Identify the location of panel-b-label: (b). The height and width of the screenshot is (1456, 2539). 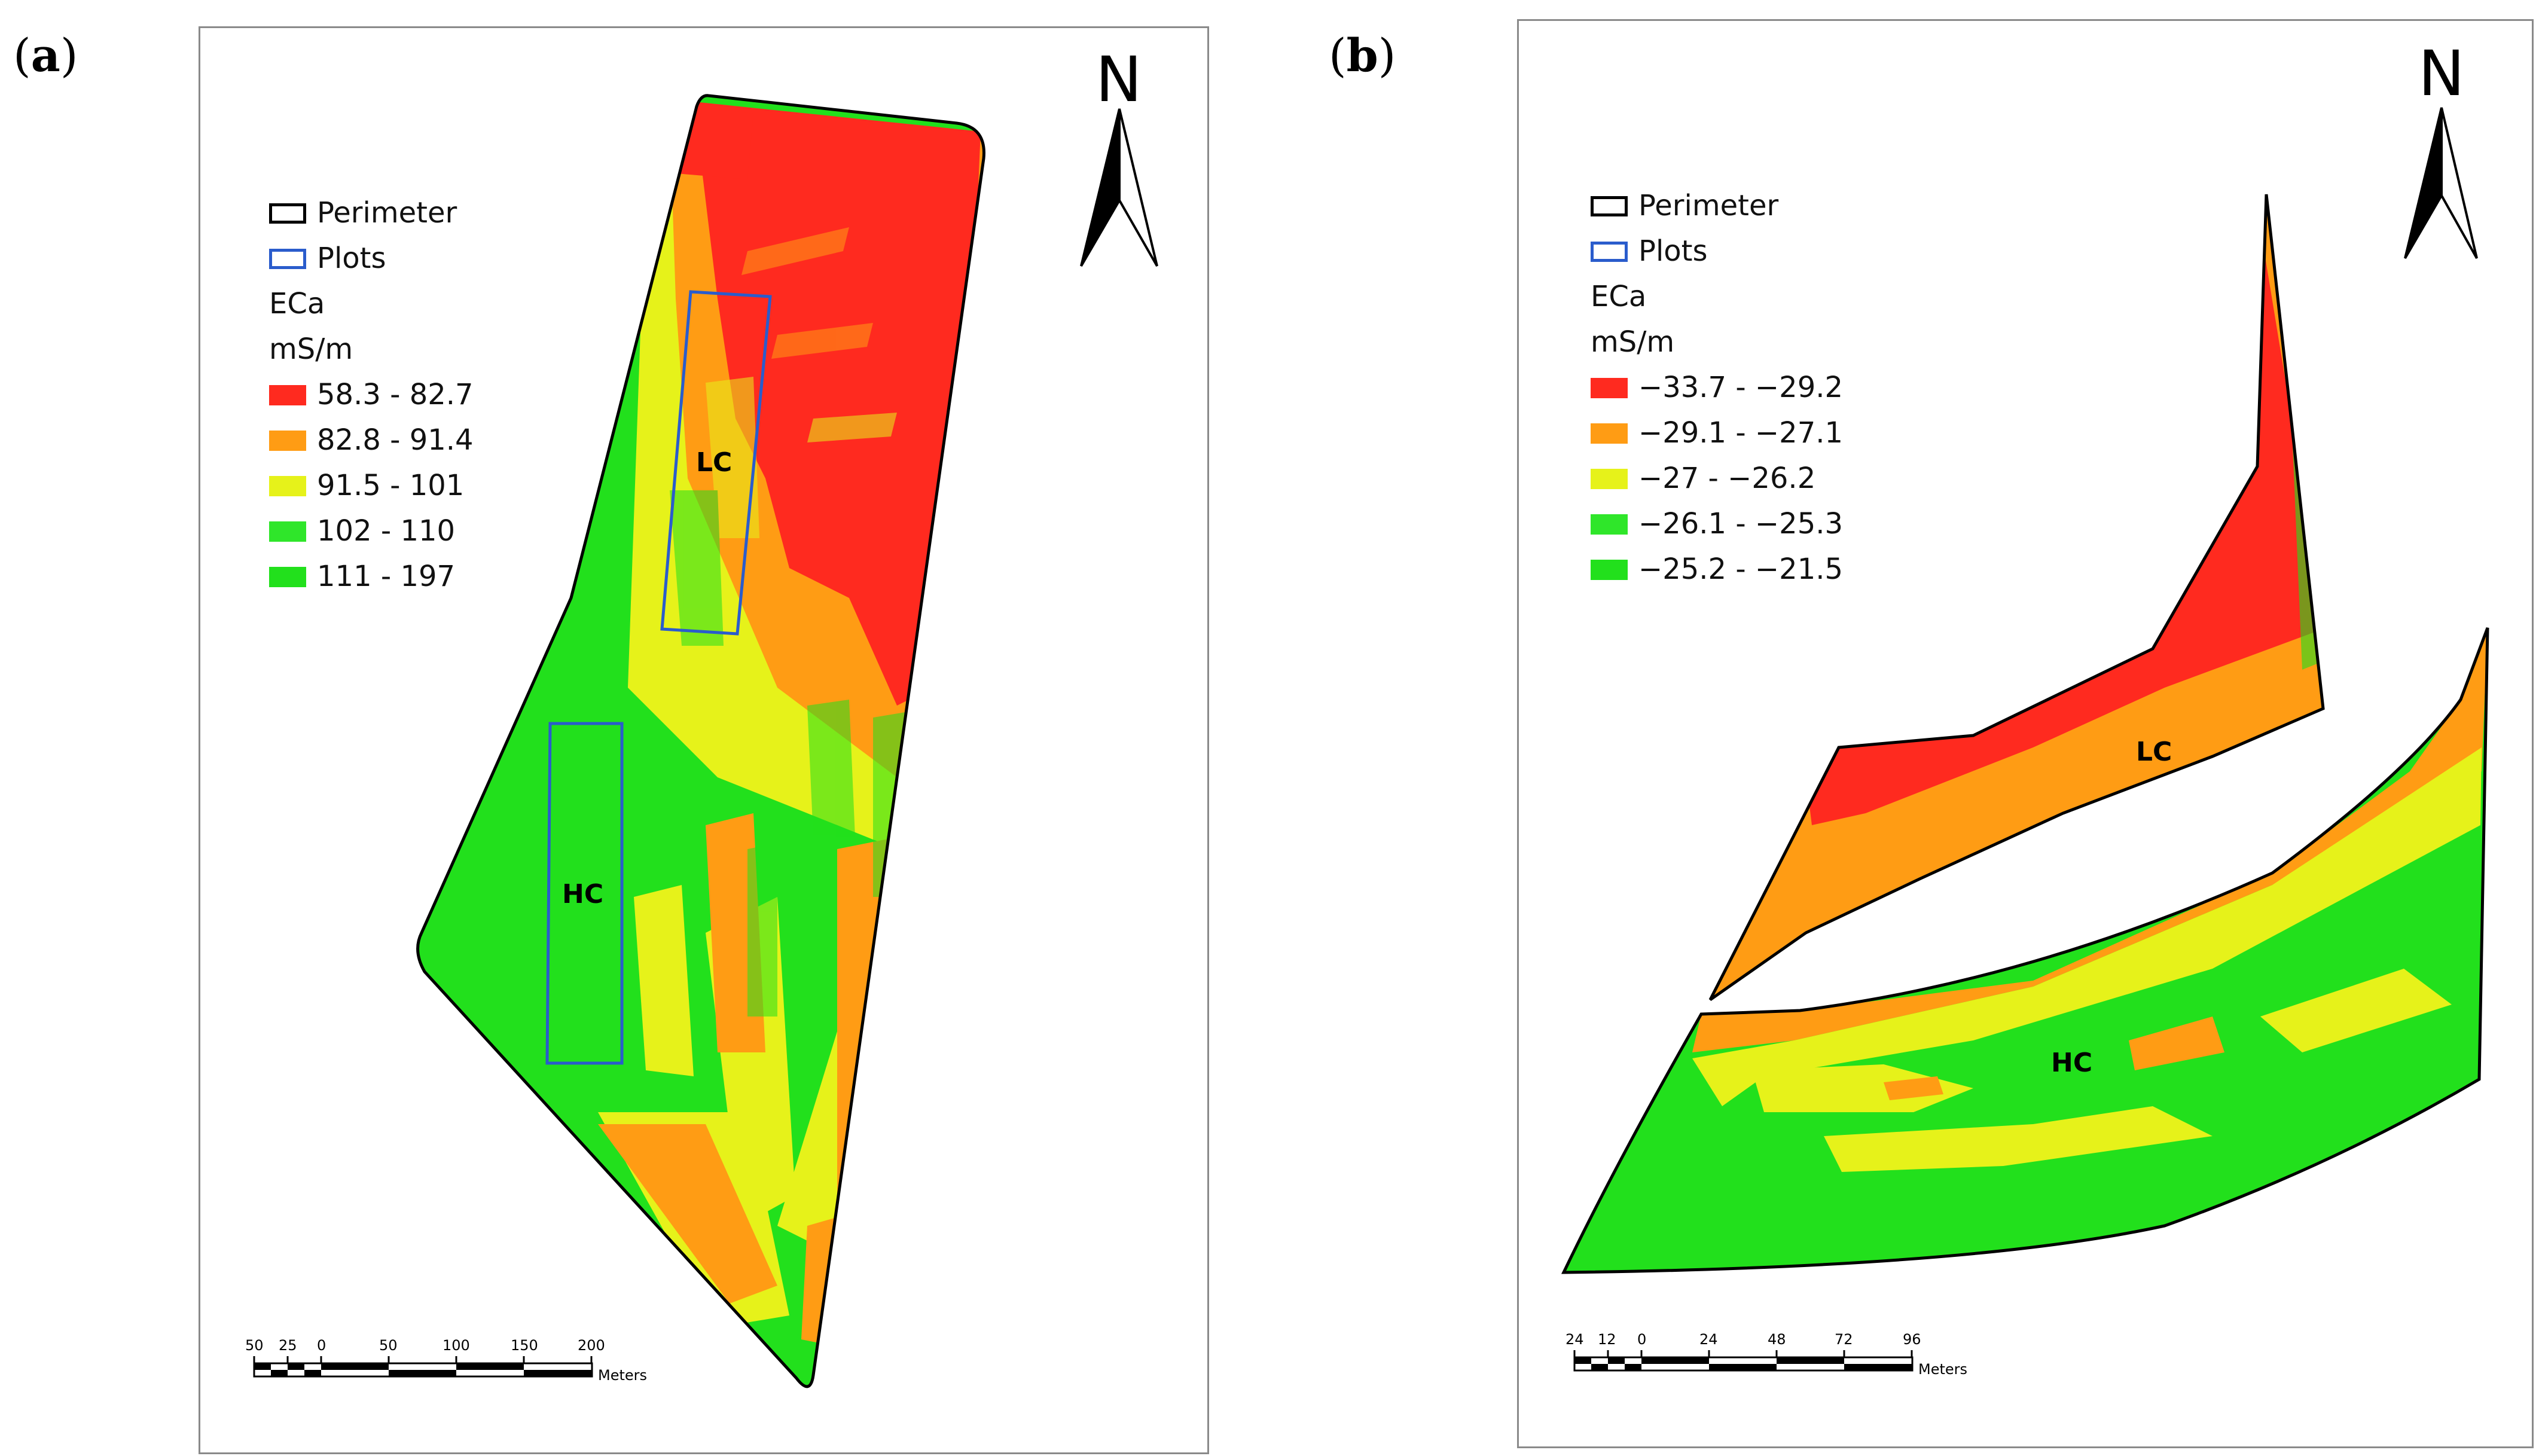
(1362, 55).